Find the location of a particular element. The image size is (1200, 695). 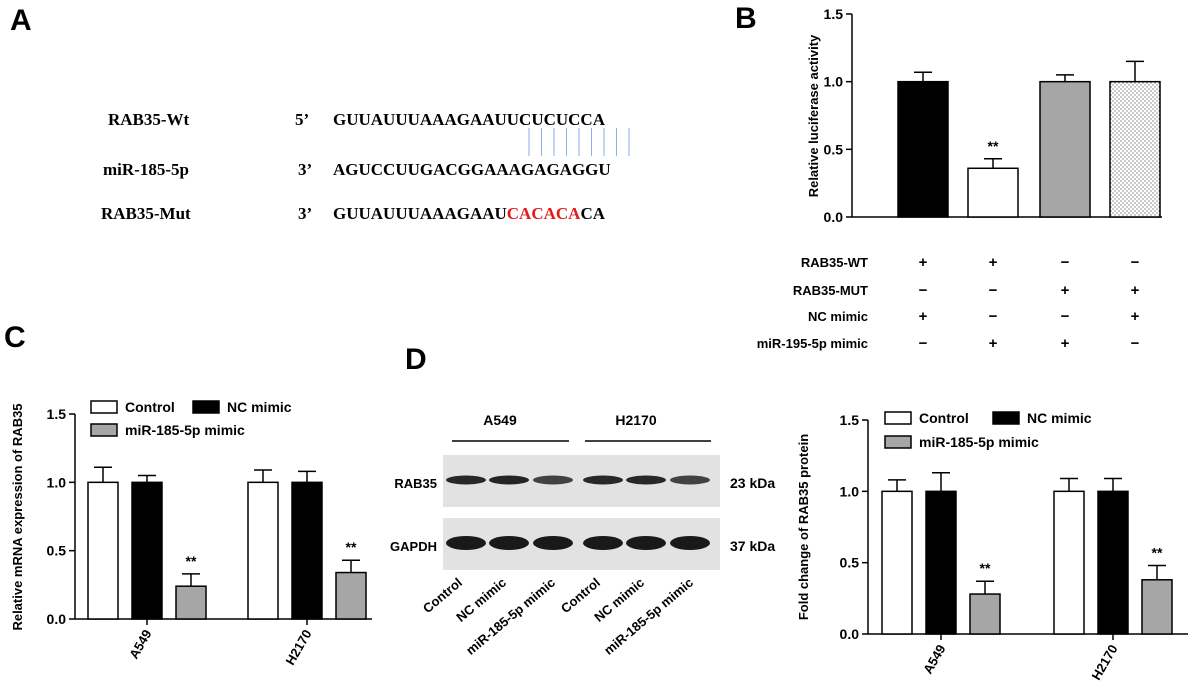

d-y-axis-label: Fold change of RAB35 protein is located at coordinates (803, 527).